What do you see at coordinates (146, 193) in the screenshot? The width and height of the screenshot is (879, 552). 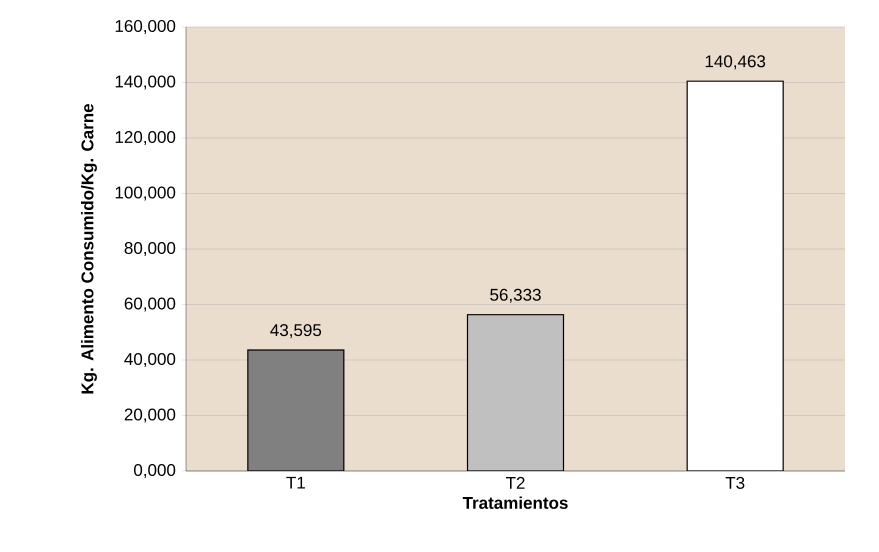 I see `y-tick-label: 100,000` at bounding box center [146, 193].